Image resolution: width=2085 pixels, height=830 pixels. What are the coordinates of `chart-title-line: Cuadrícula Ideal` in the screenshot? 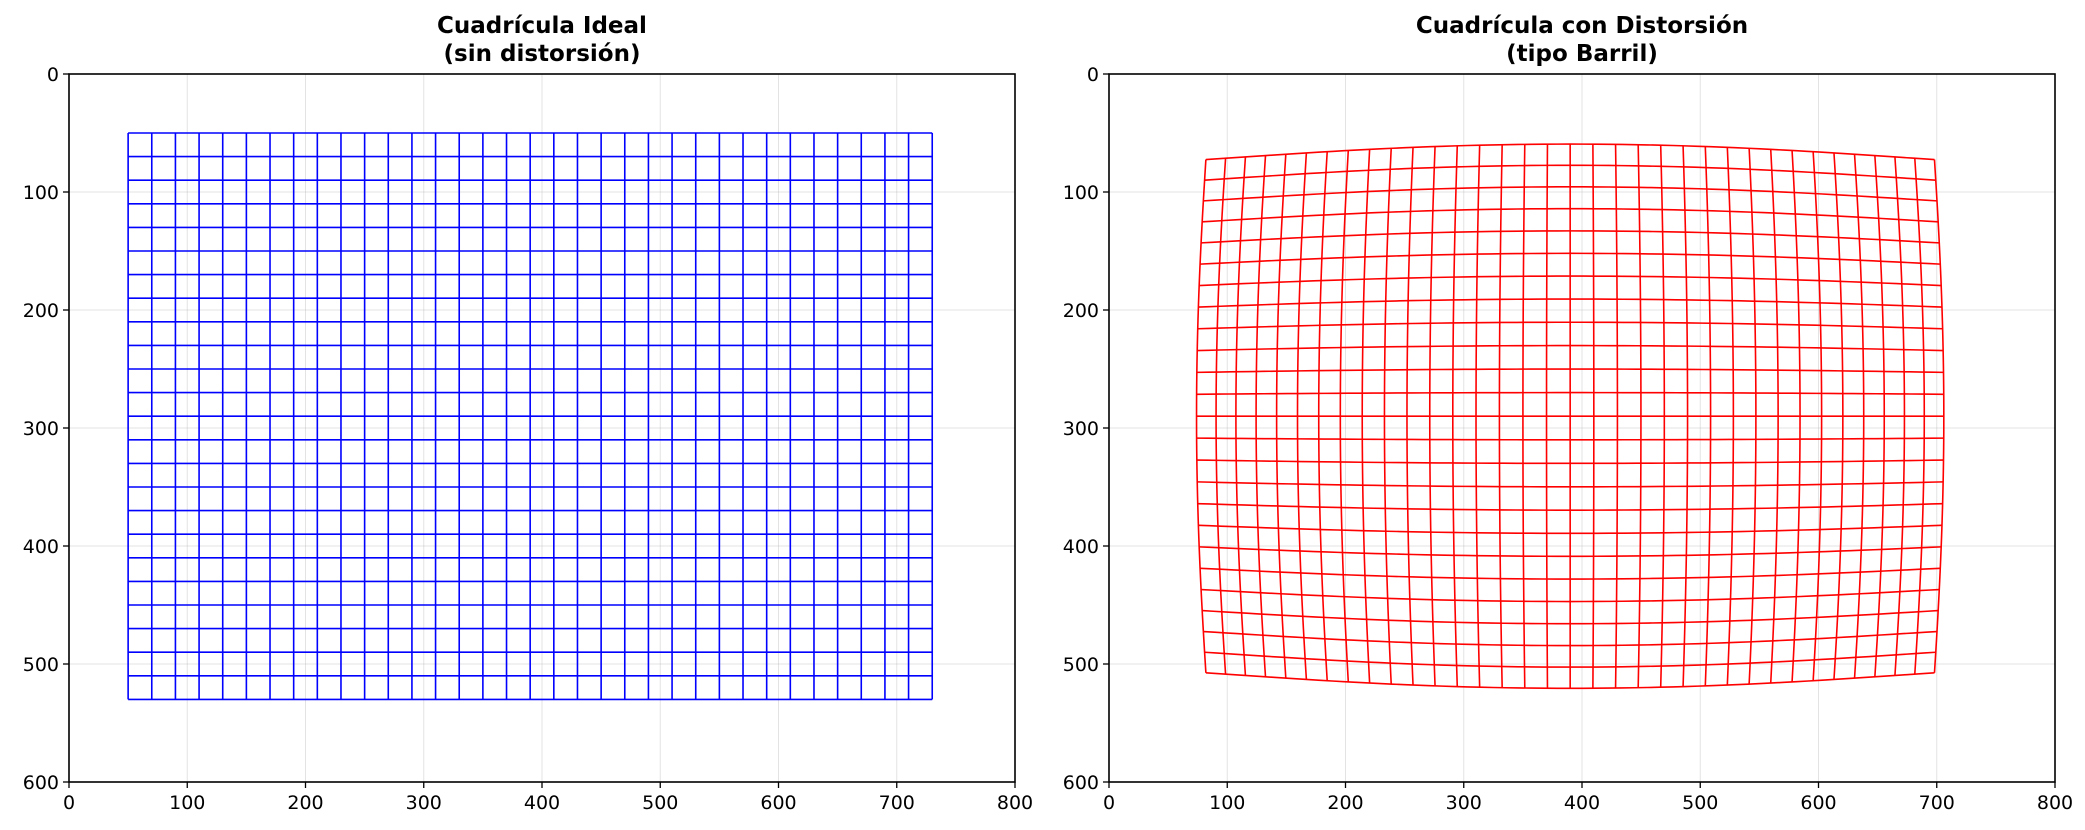 It's located at (542, 26).